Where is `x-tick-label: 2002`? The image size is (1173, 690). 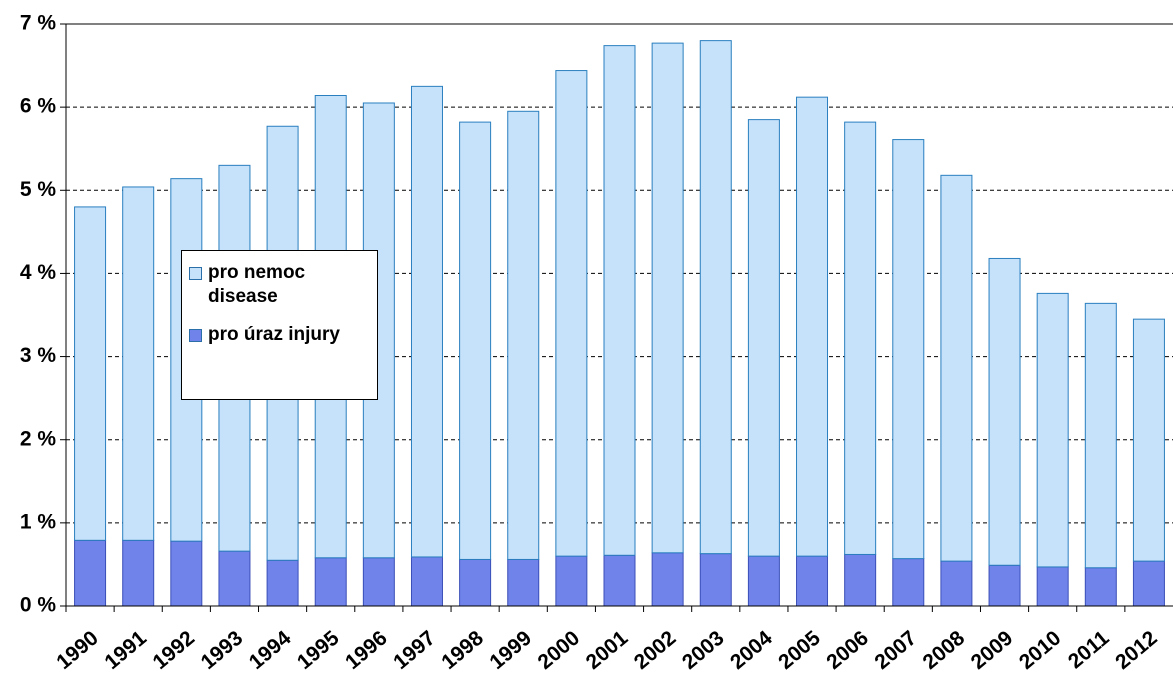
x-tick-label: 2002 is located at coordinates (655, 650).